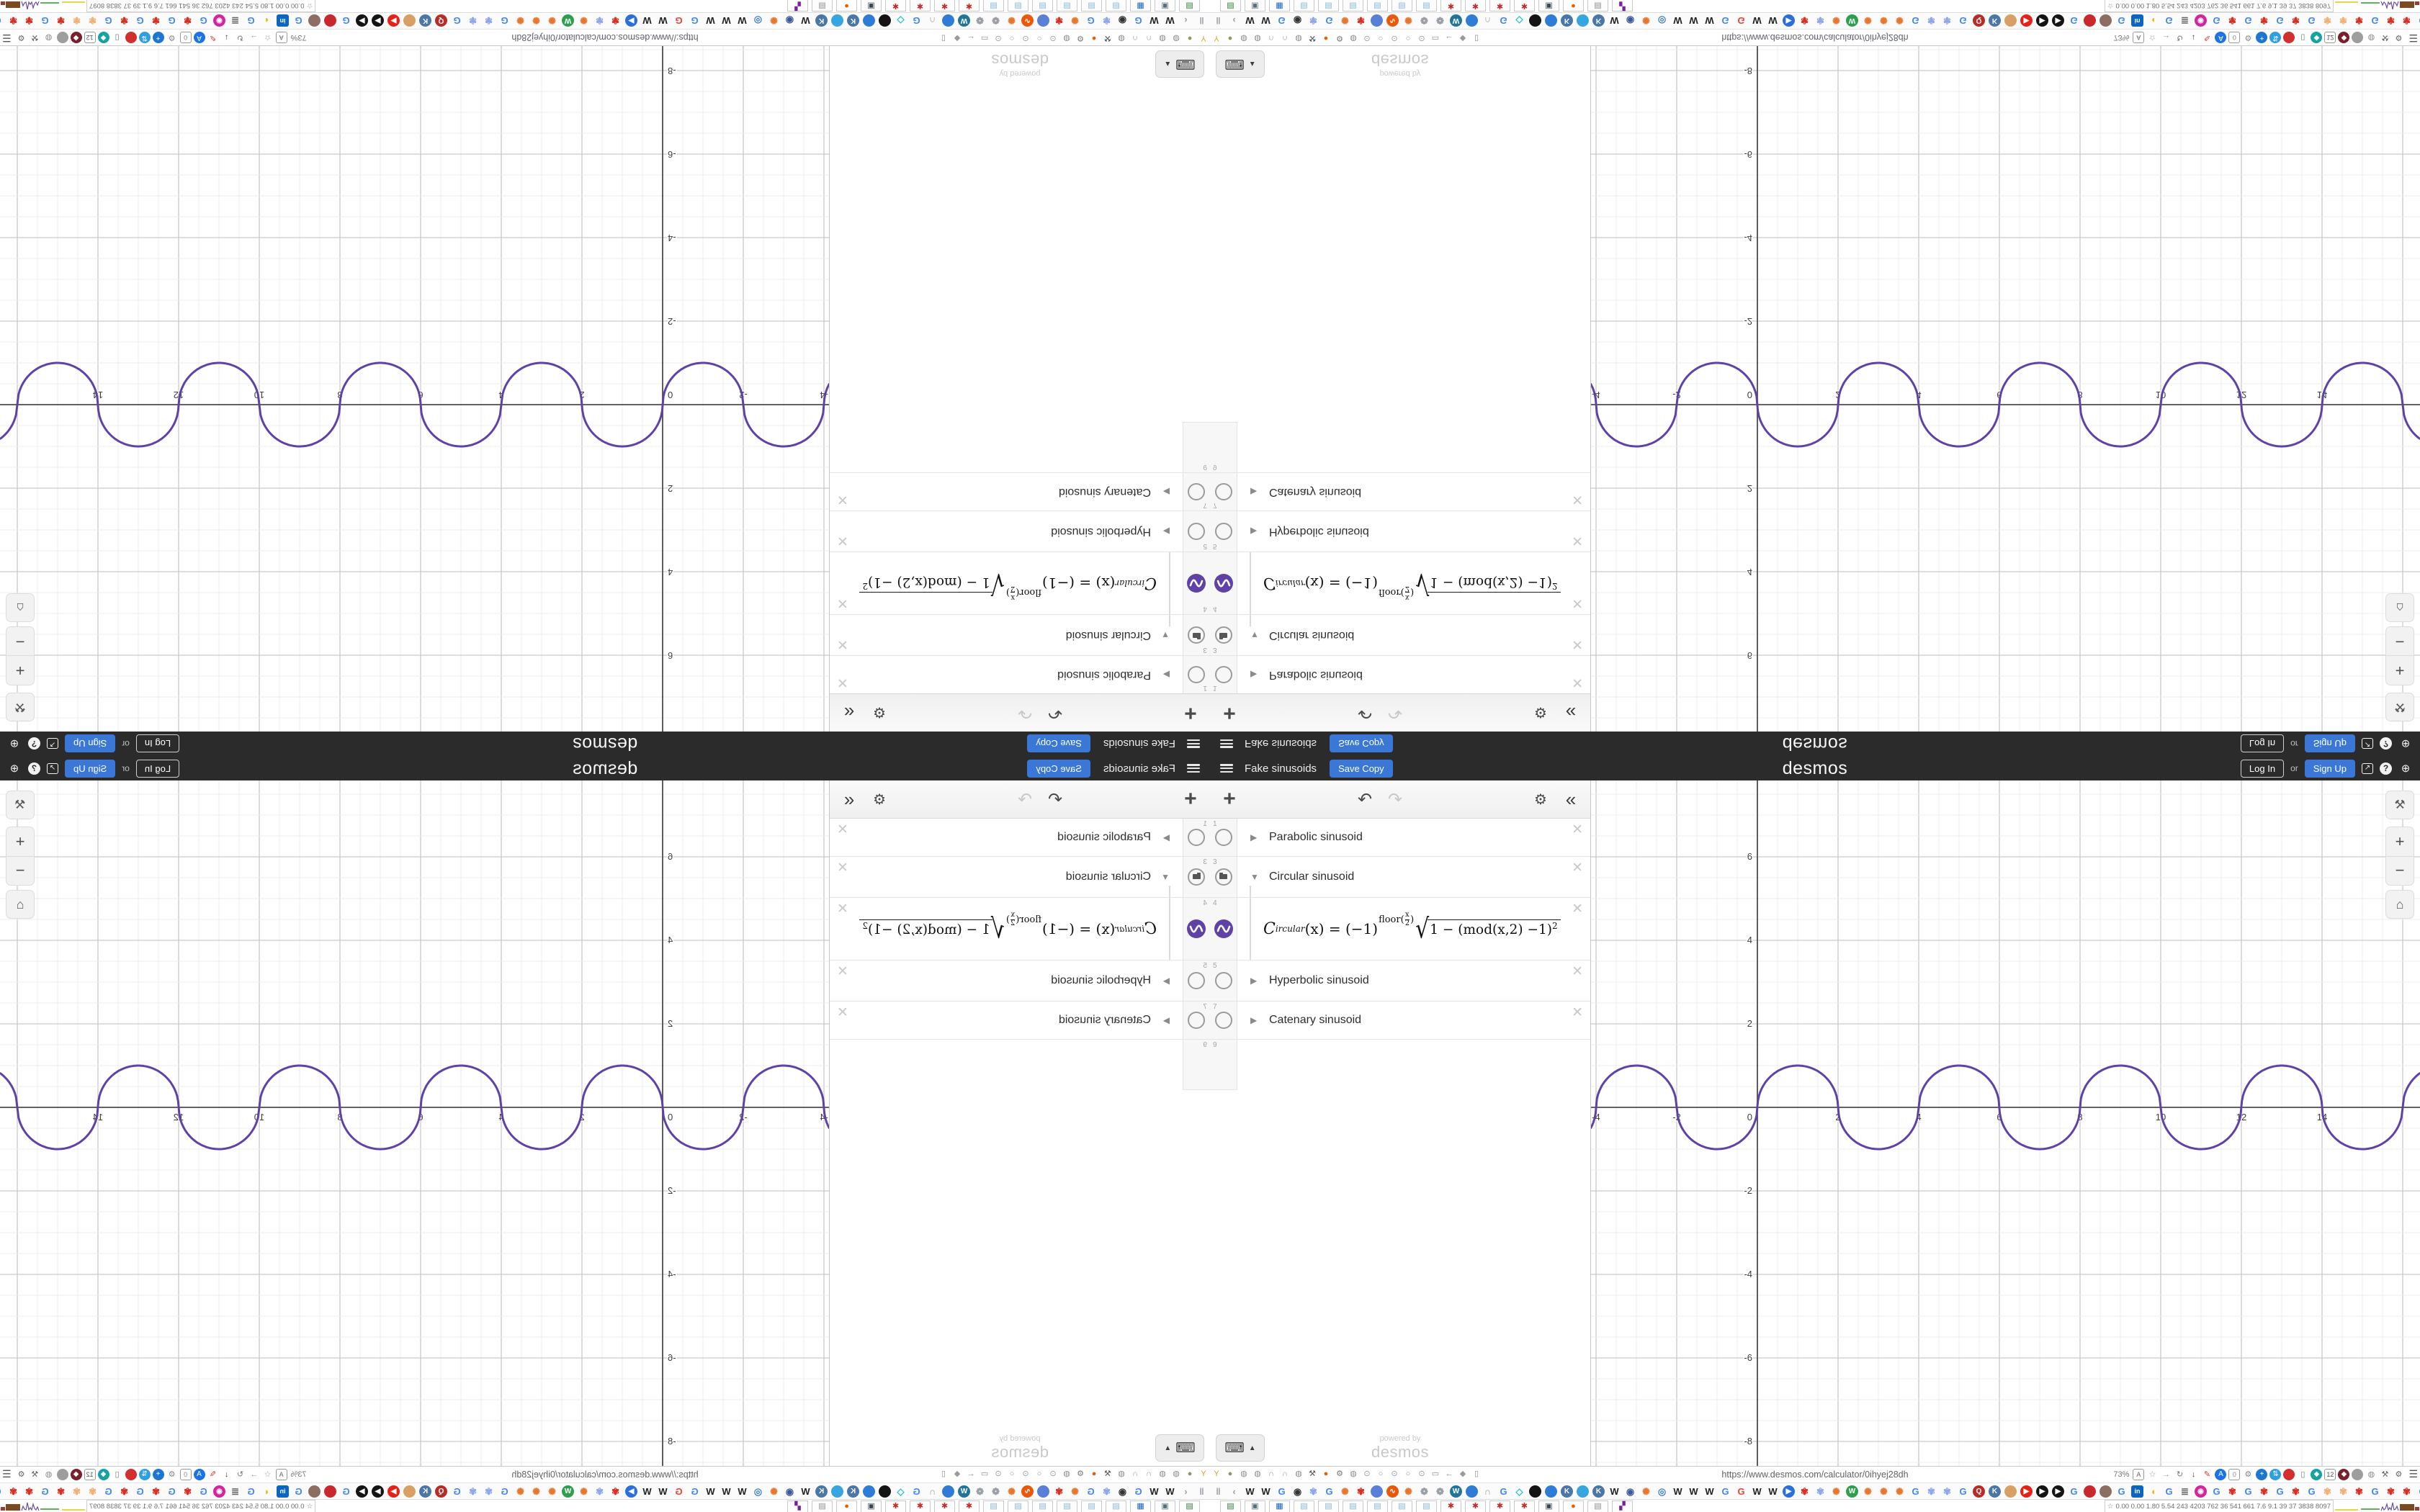 This screenshot has height=1512, width=2420. Describe the element at coordinates (1223, 583) in the screenshot. I see `row-gutter: 4` at that location.